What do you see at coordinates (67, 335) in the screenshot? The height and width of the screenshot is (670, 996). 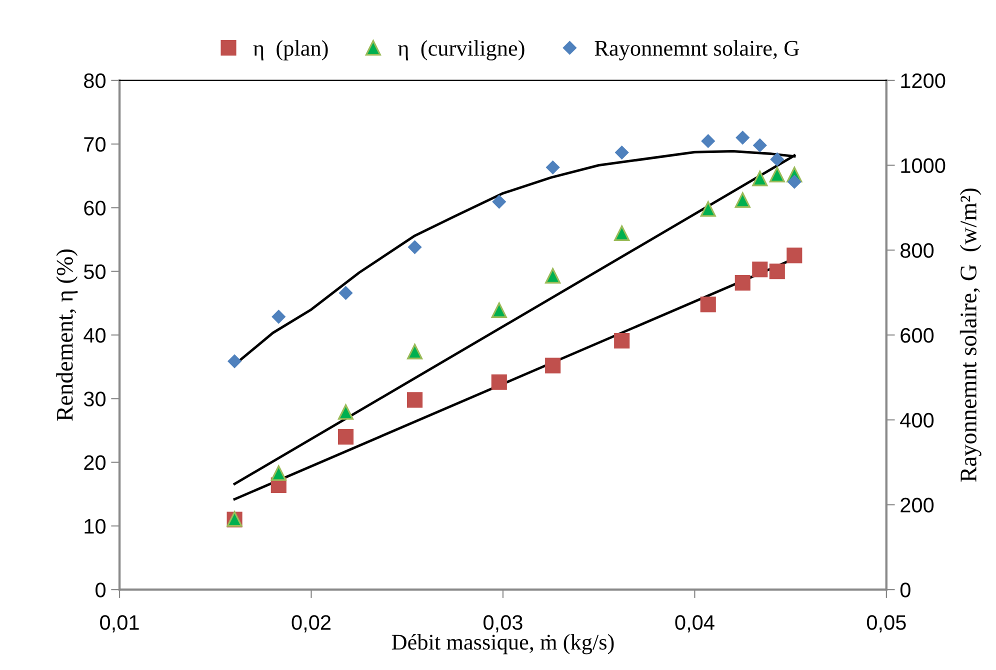 I see `y-axis-title: Rendement, η (%)` at bounding box center [67, 335].